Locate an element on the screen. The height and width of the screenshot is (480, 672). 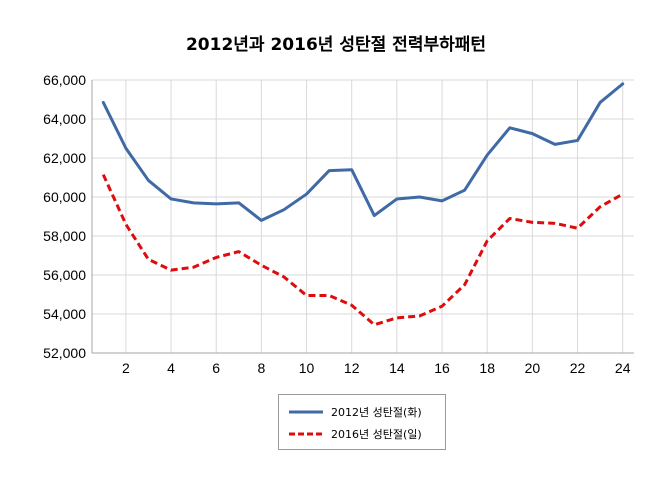
legend-item-series-1: 2012년 성탄절(화) is located at coordinates (355, 412).